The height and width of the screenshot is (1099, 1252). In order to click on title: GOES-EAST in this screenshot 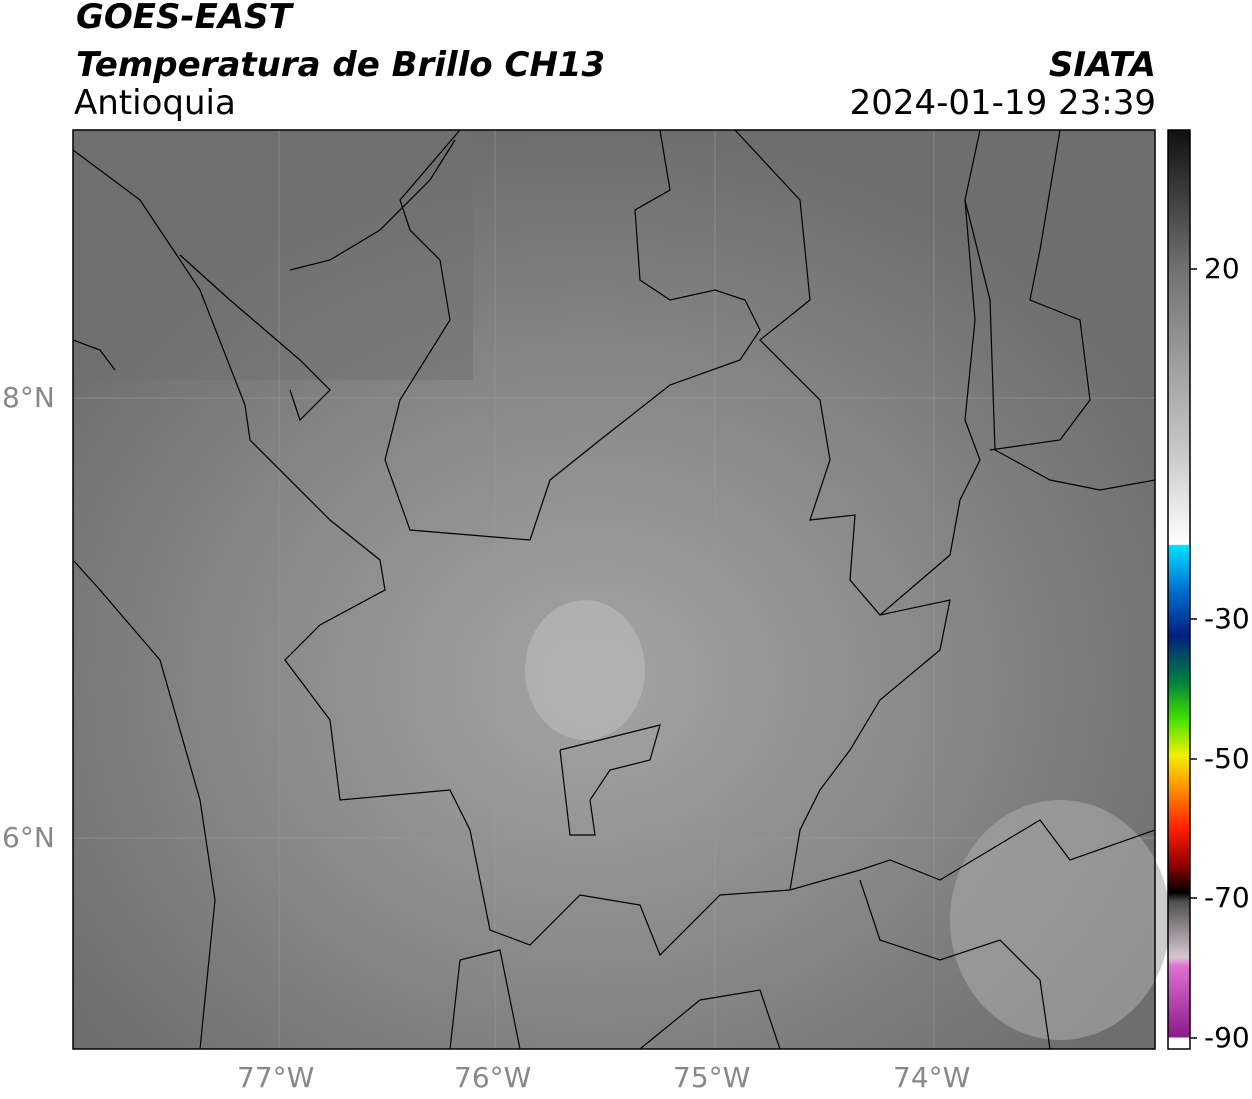, I will do `click(184, 18)`.